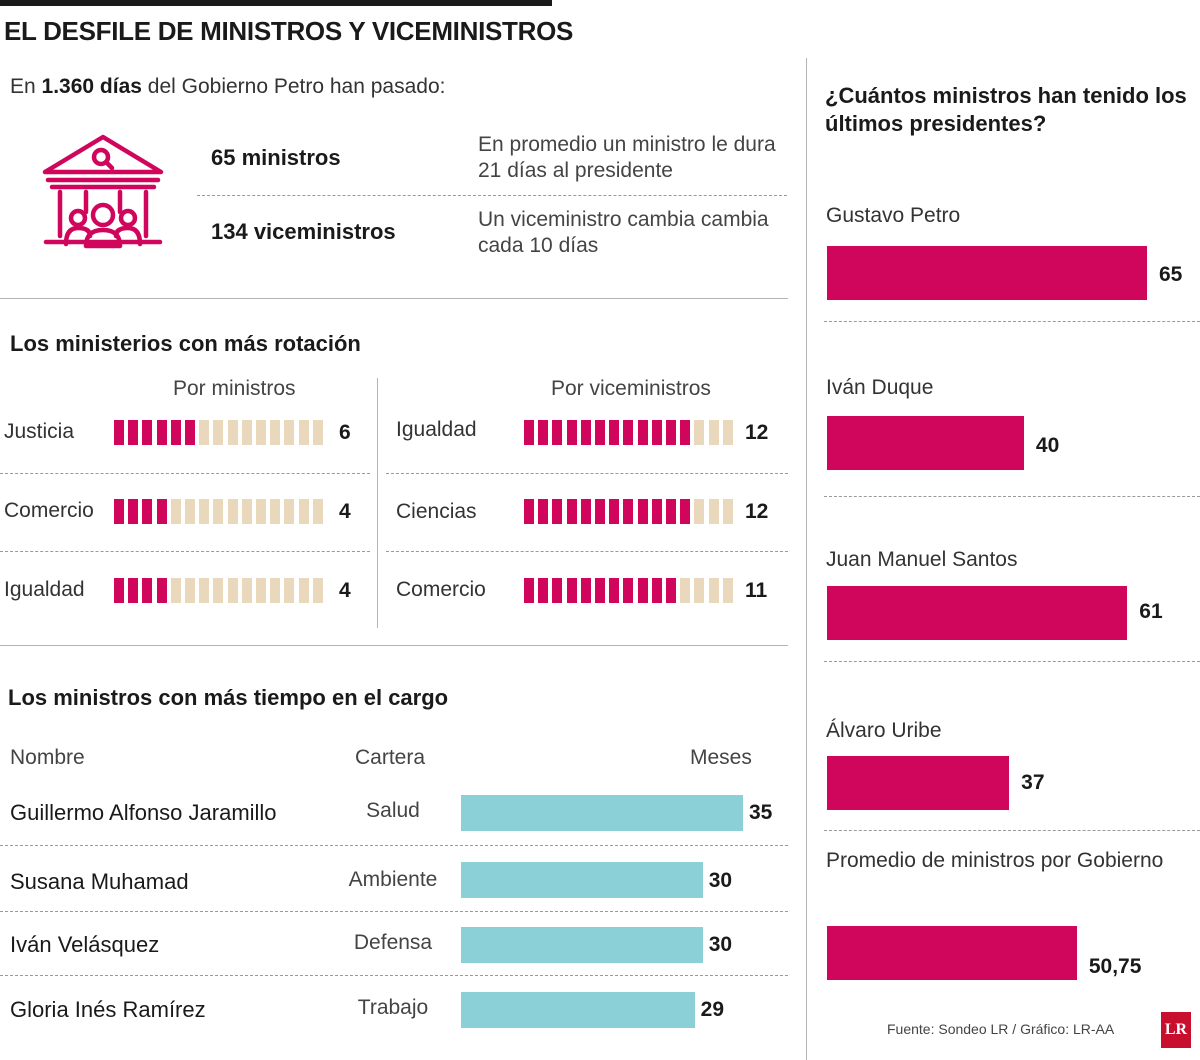 Image resolution: width=1200 pixels, height=1060 pixels. I want to click on vice-row-value: 12, so click(757, 511).